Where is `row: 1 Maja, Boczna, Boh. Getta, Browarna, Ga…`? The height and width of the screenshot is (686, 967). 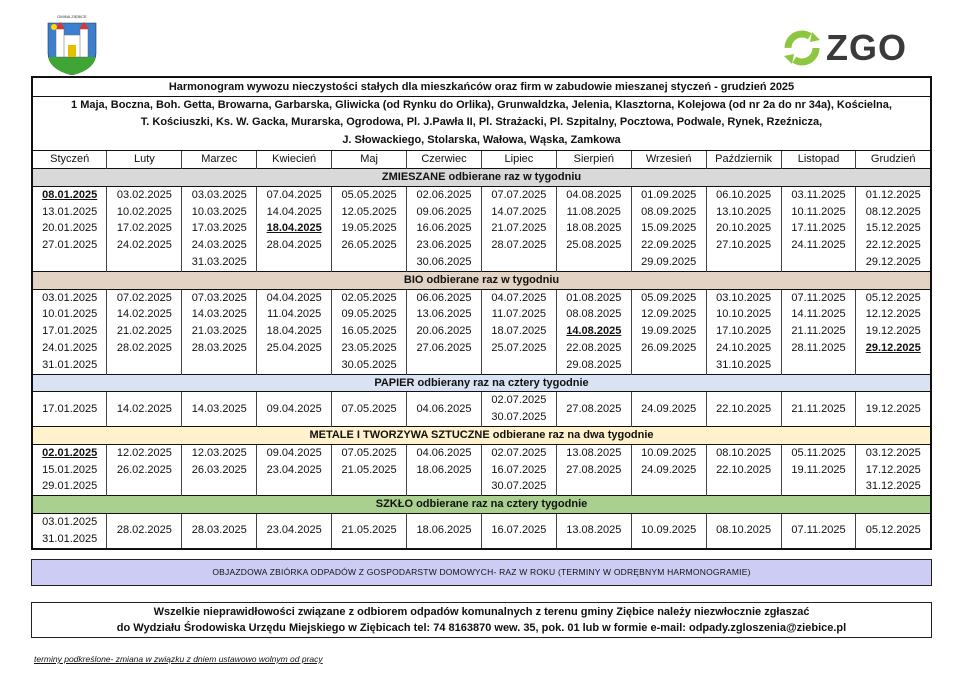 row: 1 Maja, Boczna, Boh. Getta, Browarna, Ga… is located at coordinates (481, 123).